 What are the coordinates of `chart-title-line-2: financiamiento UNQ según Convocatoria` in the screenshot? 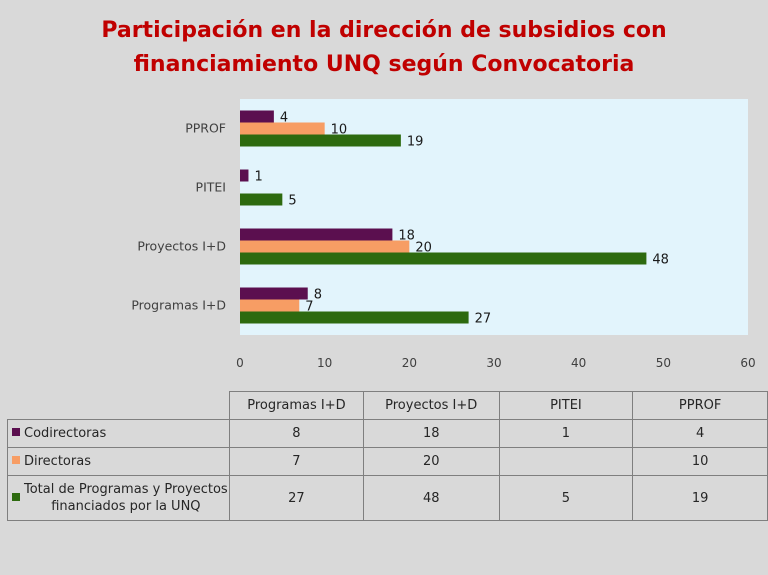 It's located at (384, 64).